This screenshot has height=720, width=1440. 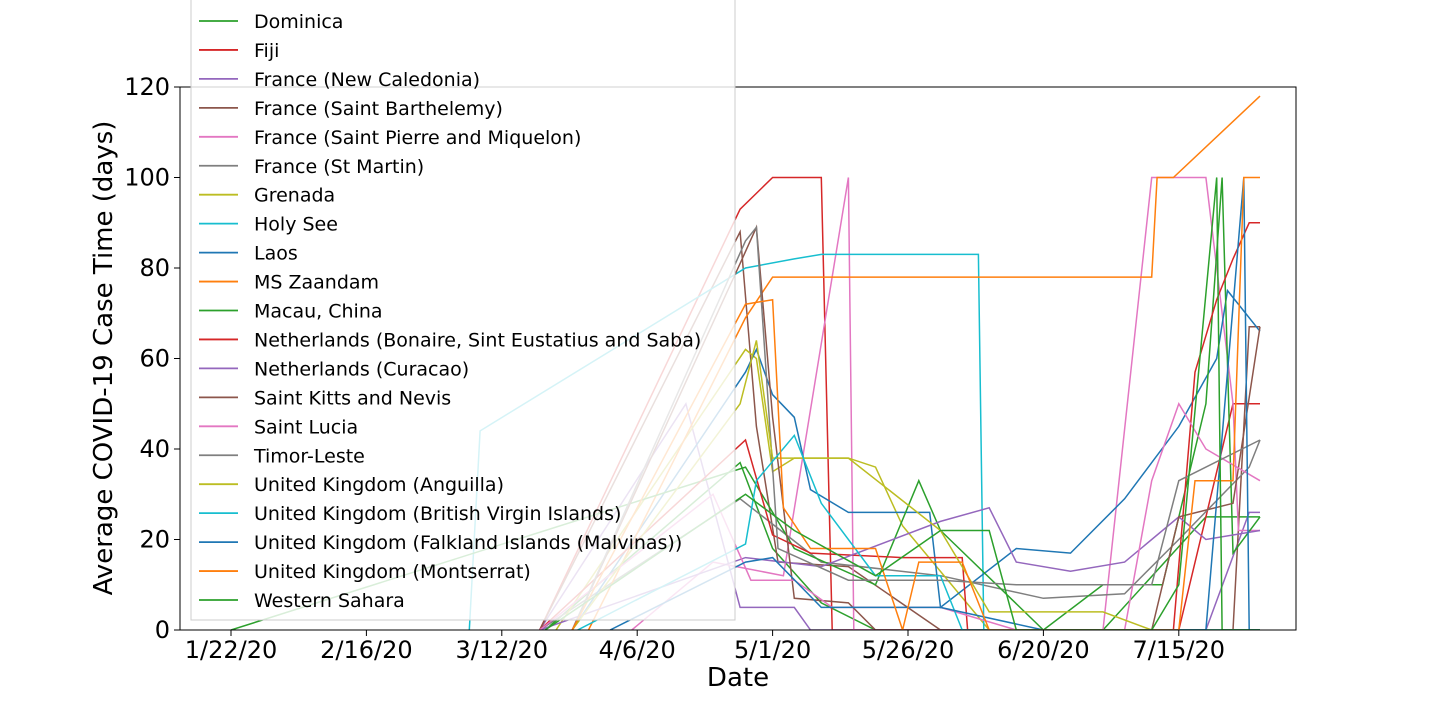 What do you see at coordinates (392, 572) in the screenshot?
I see `legend-label: United Kingdom (Montserrat)` at bounding box center [392, 572].